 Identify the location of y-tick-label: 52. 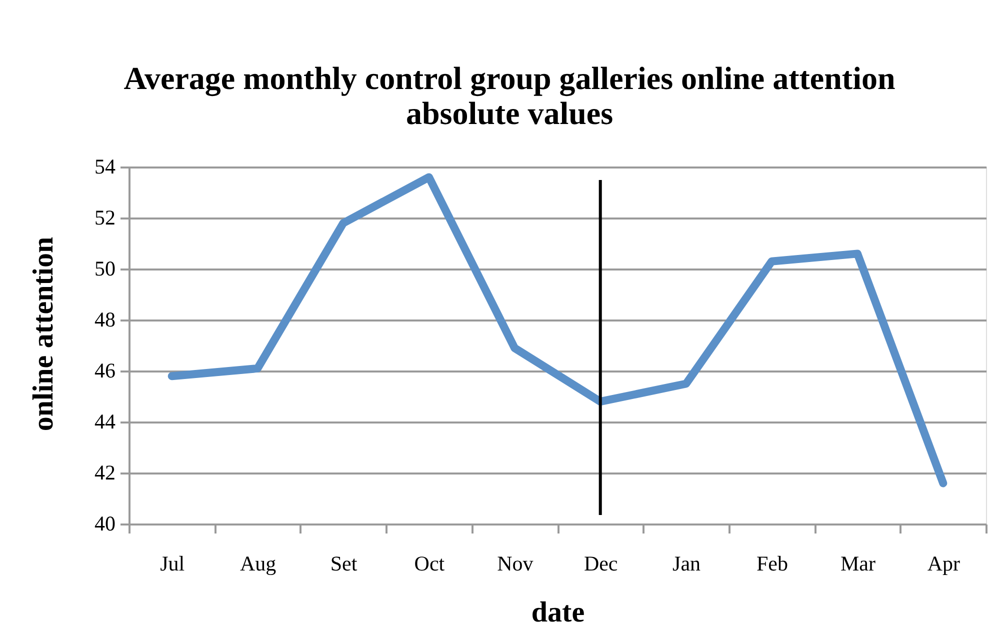
(105, 218).